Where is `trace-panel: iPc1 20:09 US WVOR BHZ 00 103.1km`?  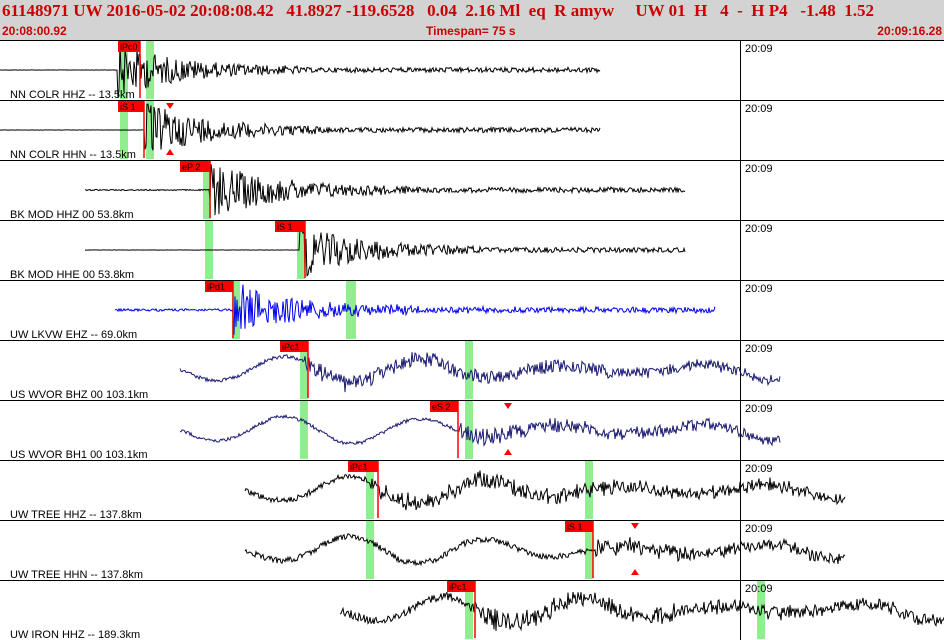 trace-panel: iPc1 20:09 US WVOR BHZ 00 103.1km is located at coordinates (472, 370).